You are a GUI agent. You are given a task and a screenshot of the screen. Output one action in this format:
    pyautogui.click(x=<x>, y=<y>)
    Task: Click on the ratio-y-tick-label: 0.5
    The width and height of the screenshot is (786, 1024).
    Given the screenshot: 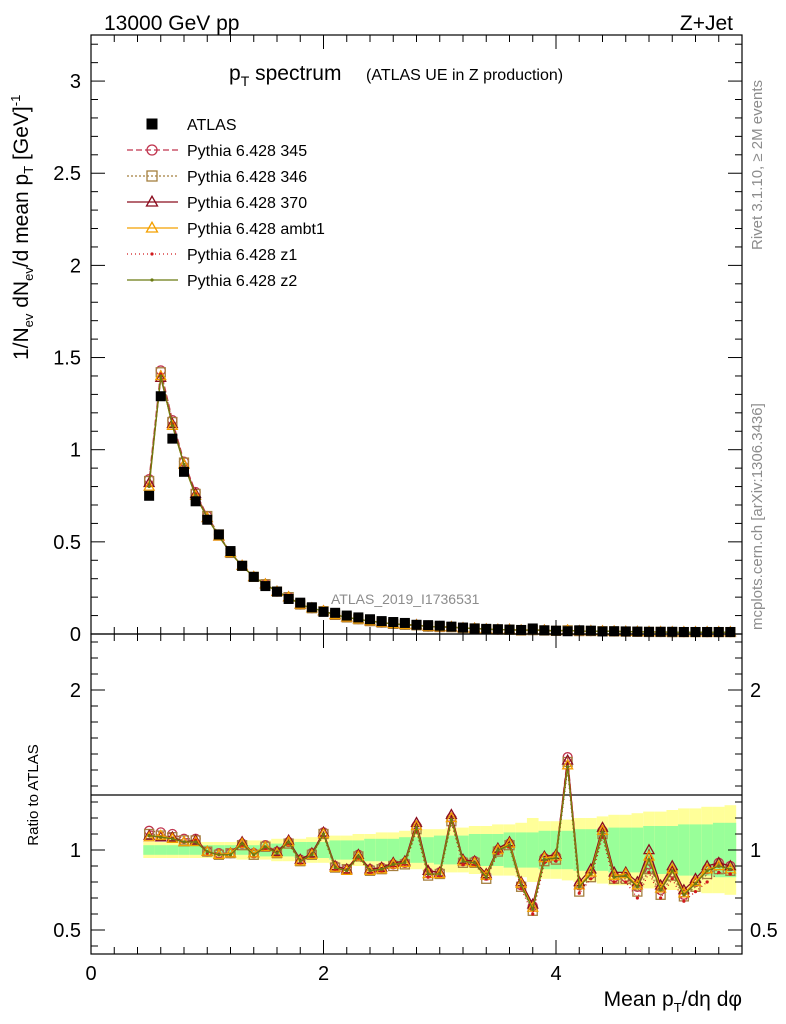 What is the action you would take?
    pyautogui.click(x=67, y=931)
    